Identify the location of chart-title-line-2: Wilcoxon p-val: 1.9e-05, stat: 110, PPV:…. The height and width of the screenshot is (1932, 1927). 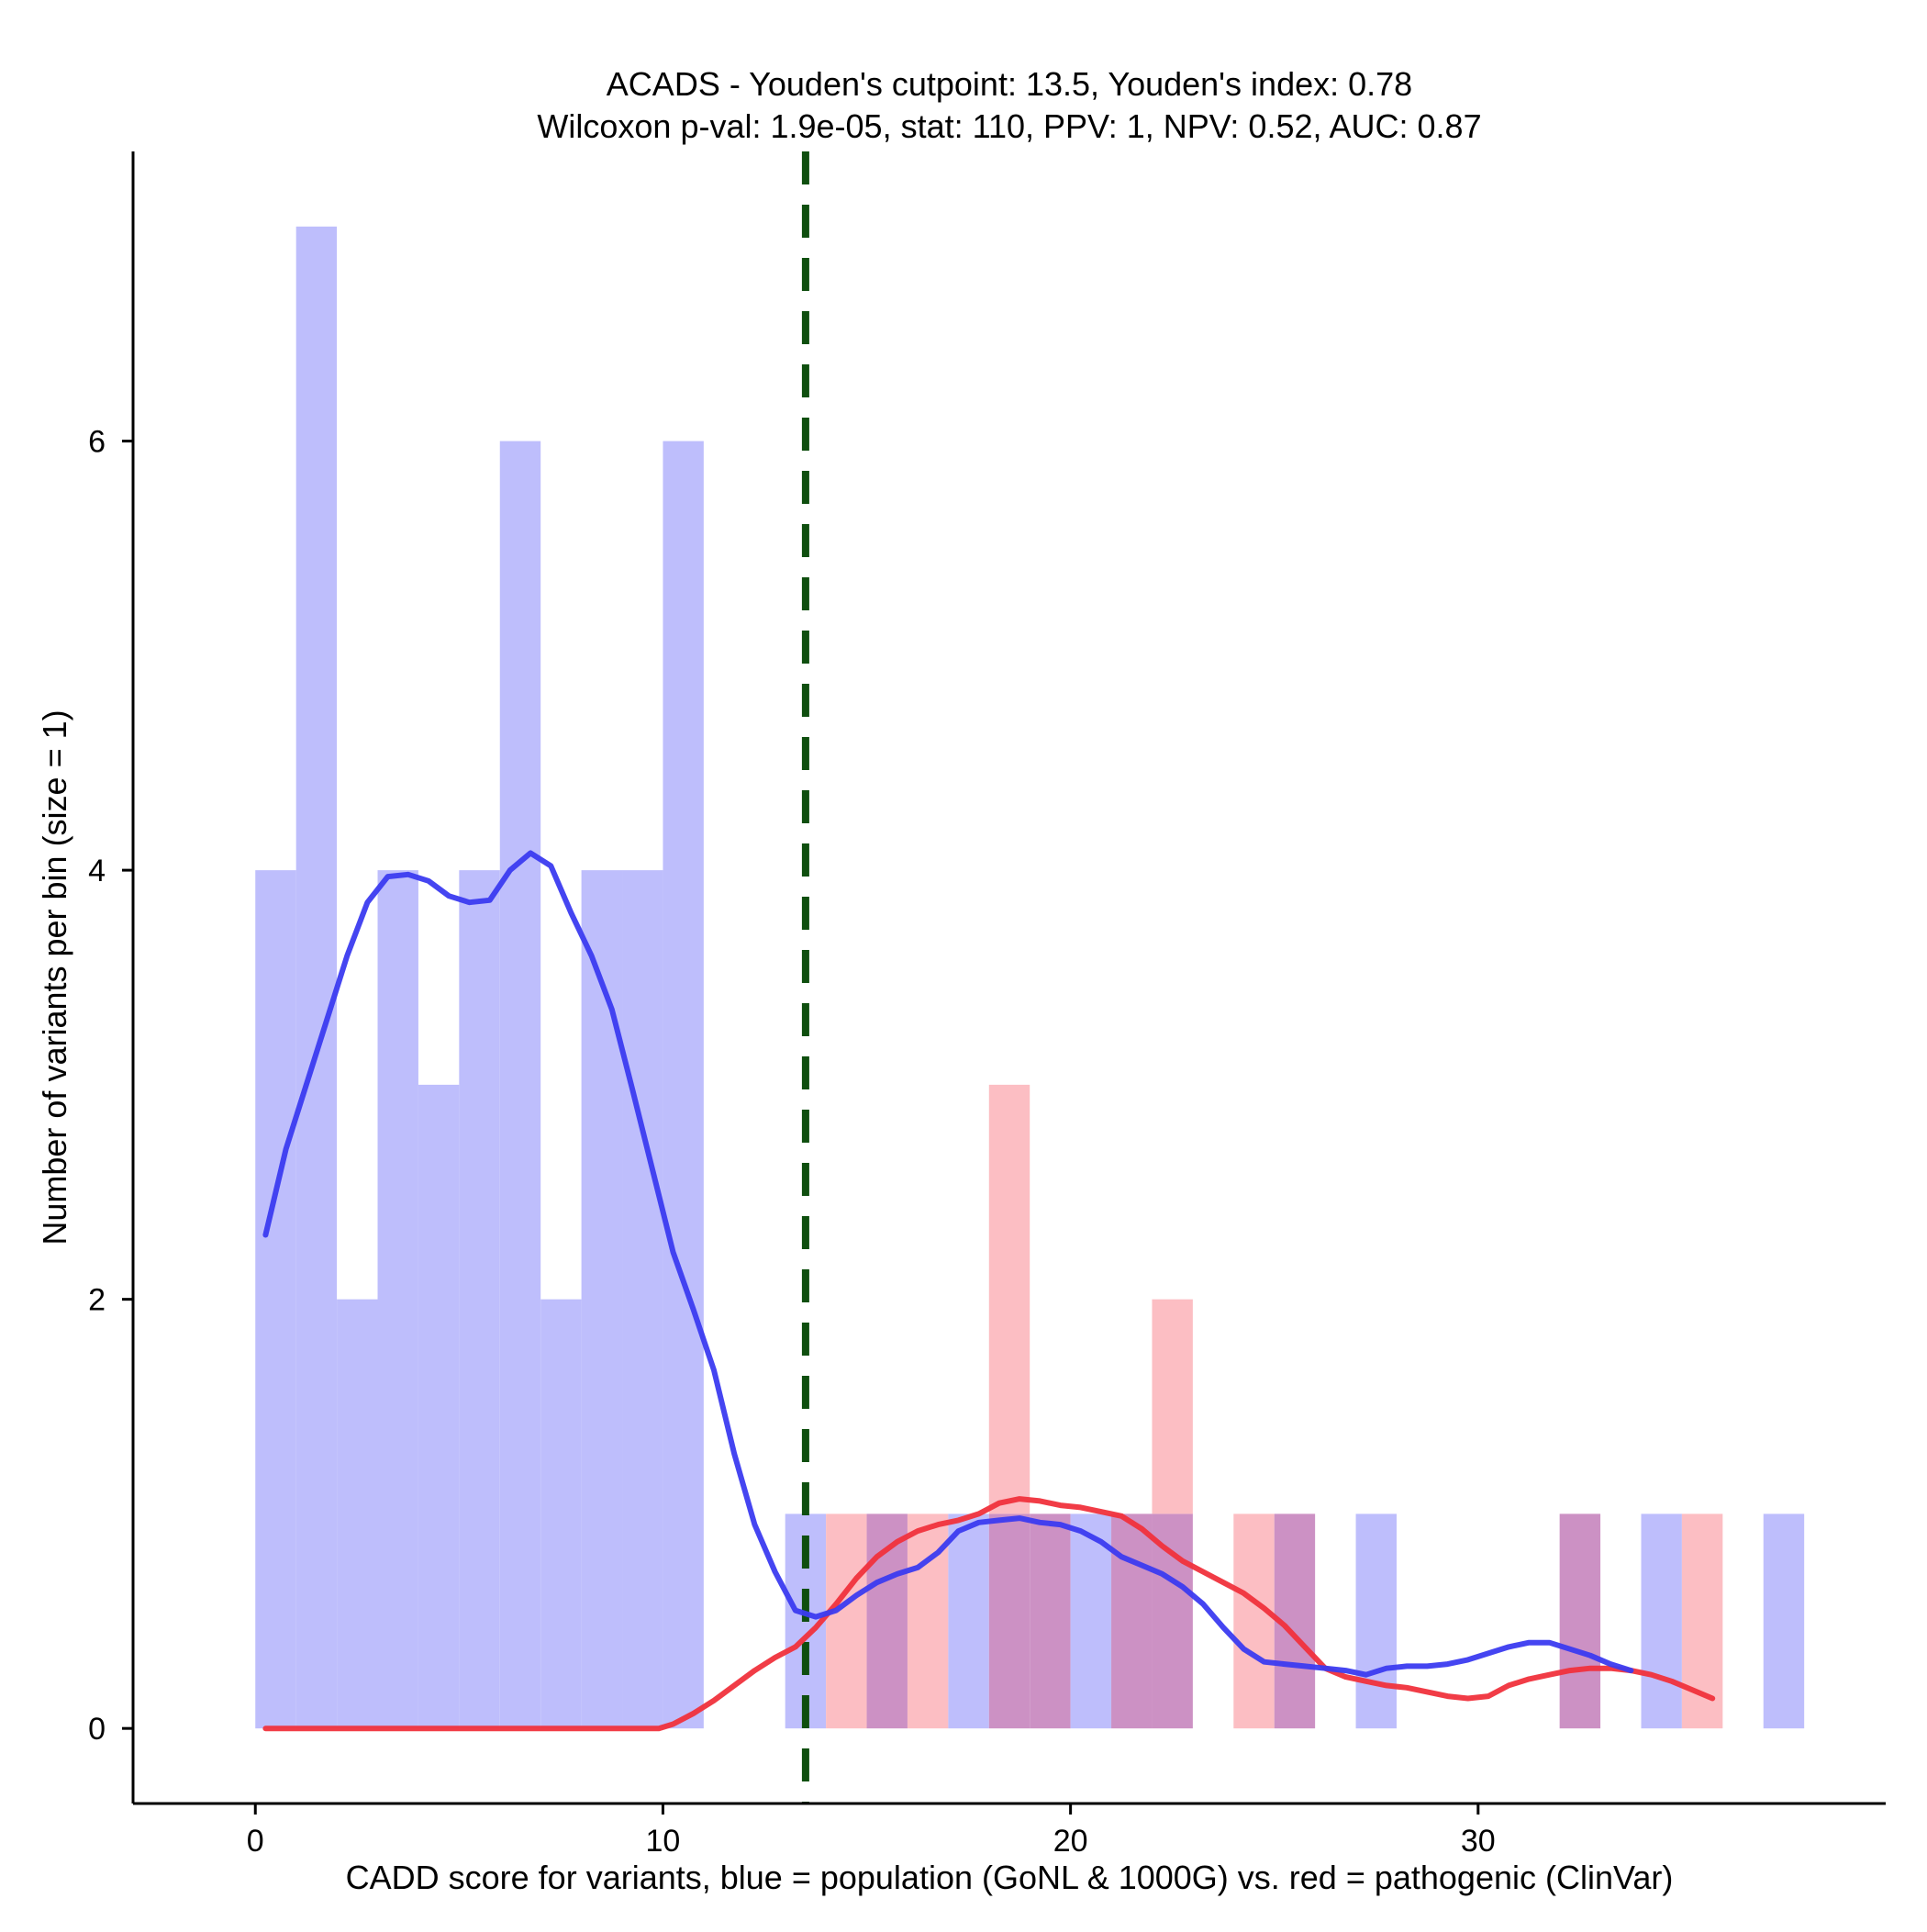
(1009, 126).